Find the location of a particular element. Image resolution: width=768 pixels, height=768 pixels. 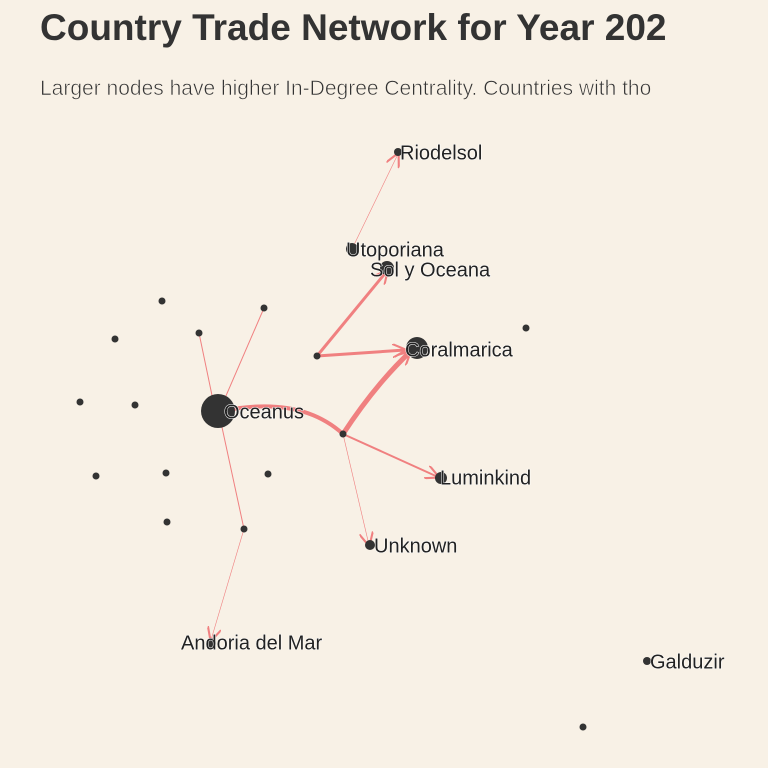

node-label: Sol y Oceana is located at coordinates (430, 270).